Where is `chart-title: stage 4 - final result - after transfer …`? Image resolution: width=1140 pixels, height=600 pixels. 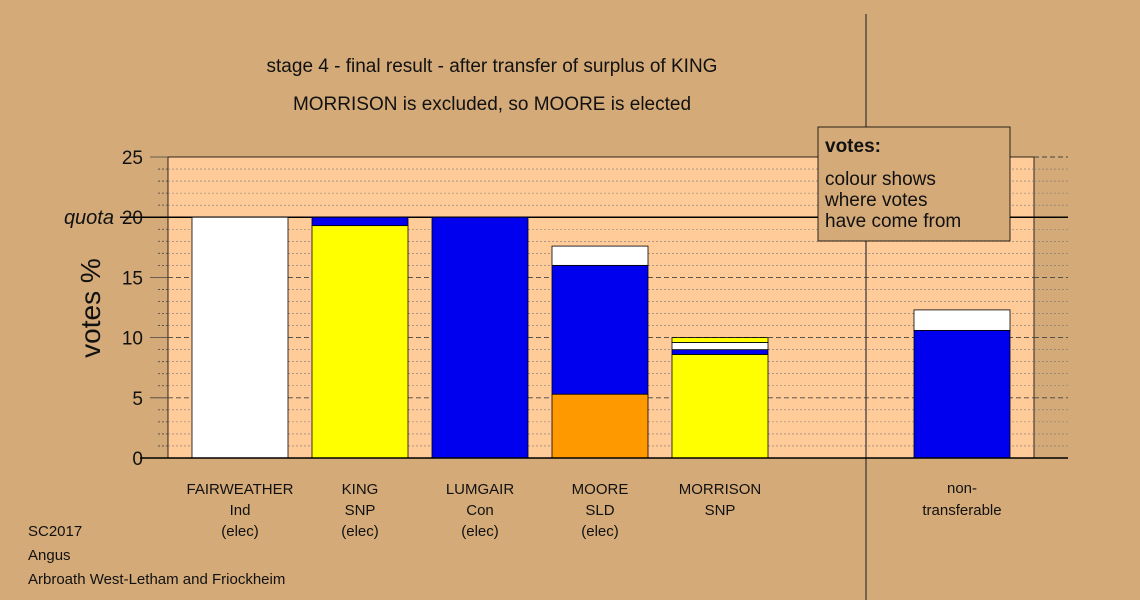 chart-title: stage 4 - final result - after transfer … is located at coordinates (492, 66).